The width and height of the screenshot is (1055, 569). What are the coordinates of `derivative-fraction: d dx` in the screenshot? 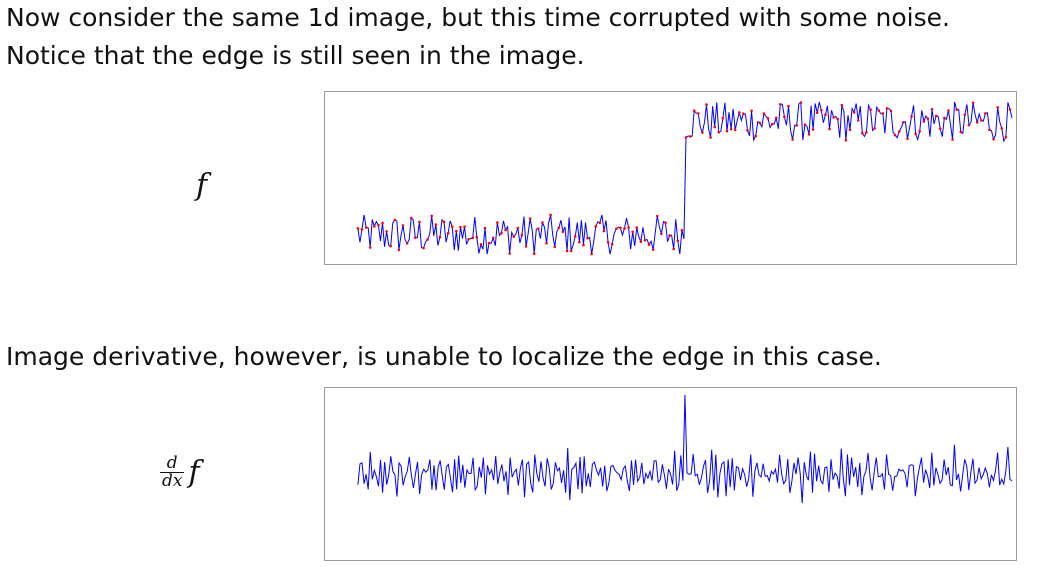 It's located at (172, 473).